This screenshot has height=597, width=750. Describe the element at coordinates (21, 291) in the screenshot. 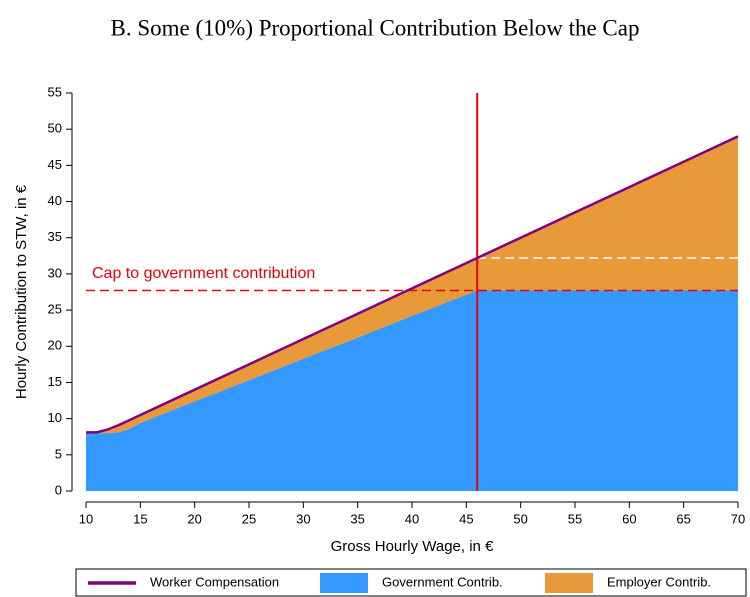

I see `y-axis-label: Hourly Contribution to STW, in €` at that location.